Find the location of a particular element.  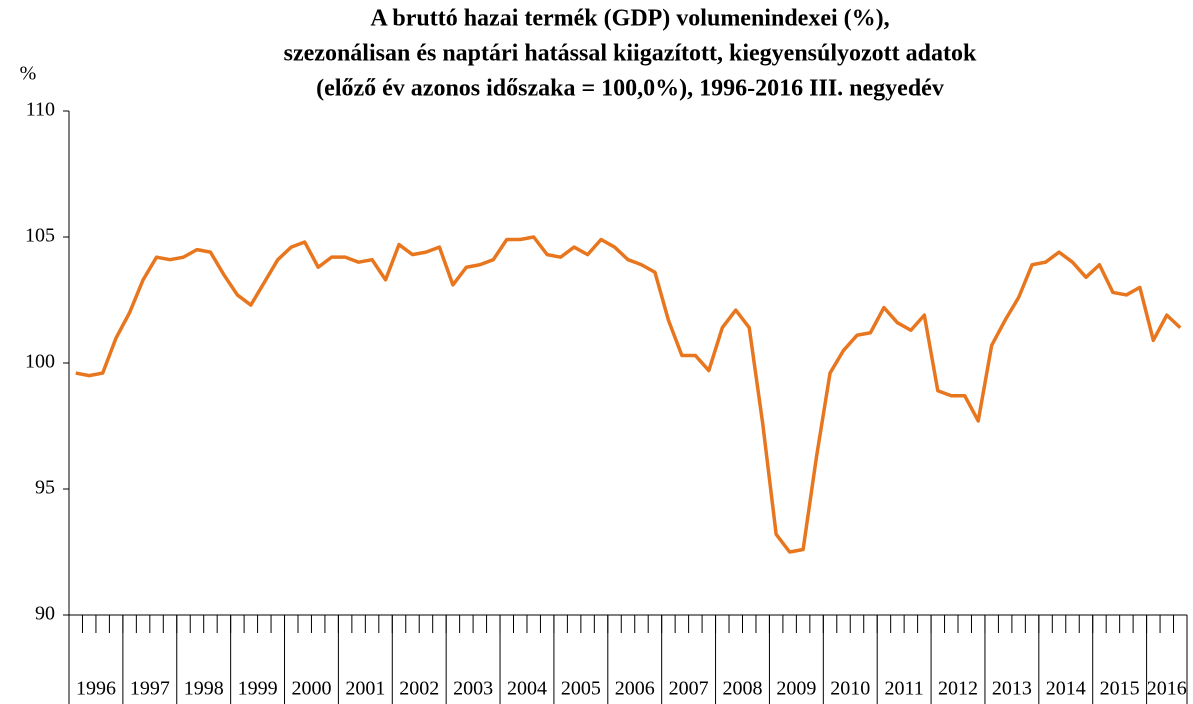

x-tick-label: 2005 is located at coordinates (581, 689).